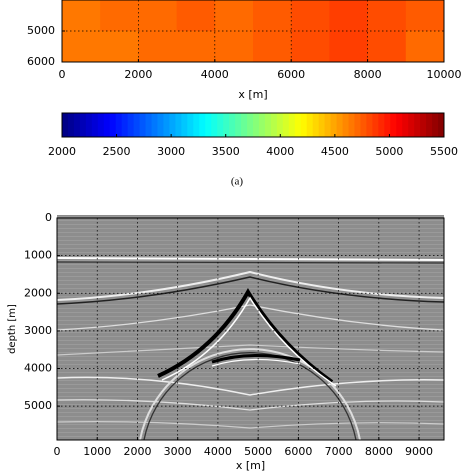 This screenshot has height=474, width=474. Describe the element at coordinates (12, 329) in the screenshot. I see `y-axis-label: depth [m]` at that location.